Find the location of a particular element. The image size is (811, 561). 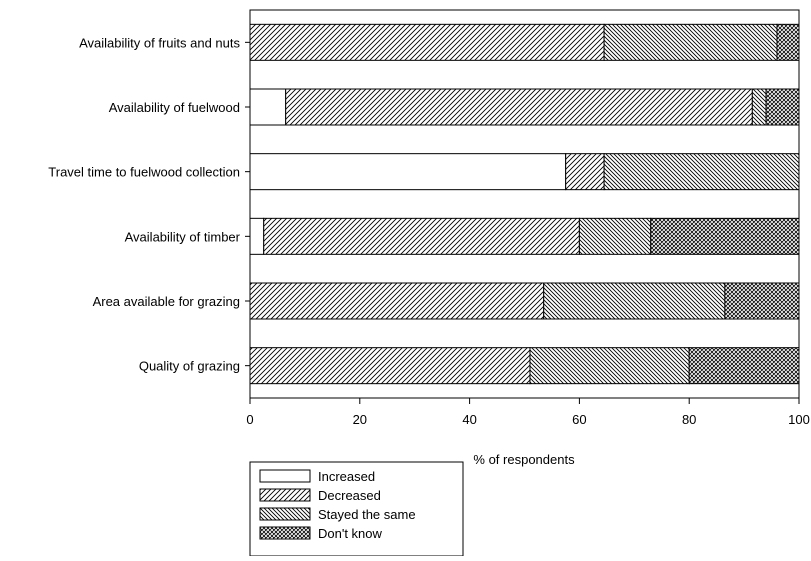

bar-availability-of-timber-increased is located at coordinates (257, 236).